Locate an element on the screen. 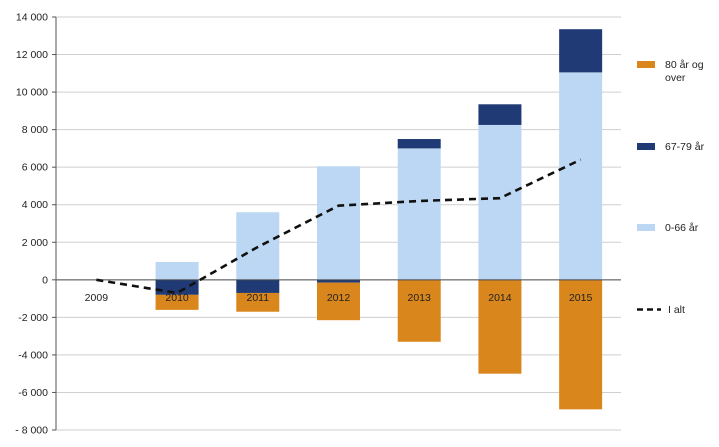 This screenshot has height=447, width=719. x-tick-label-2014: 2014 is located at coordinates (500, 298).